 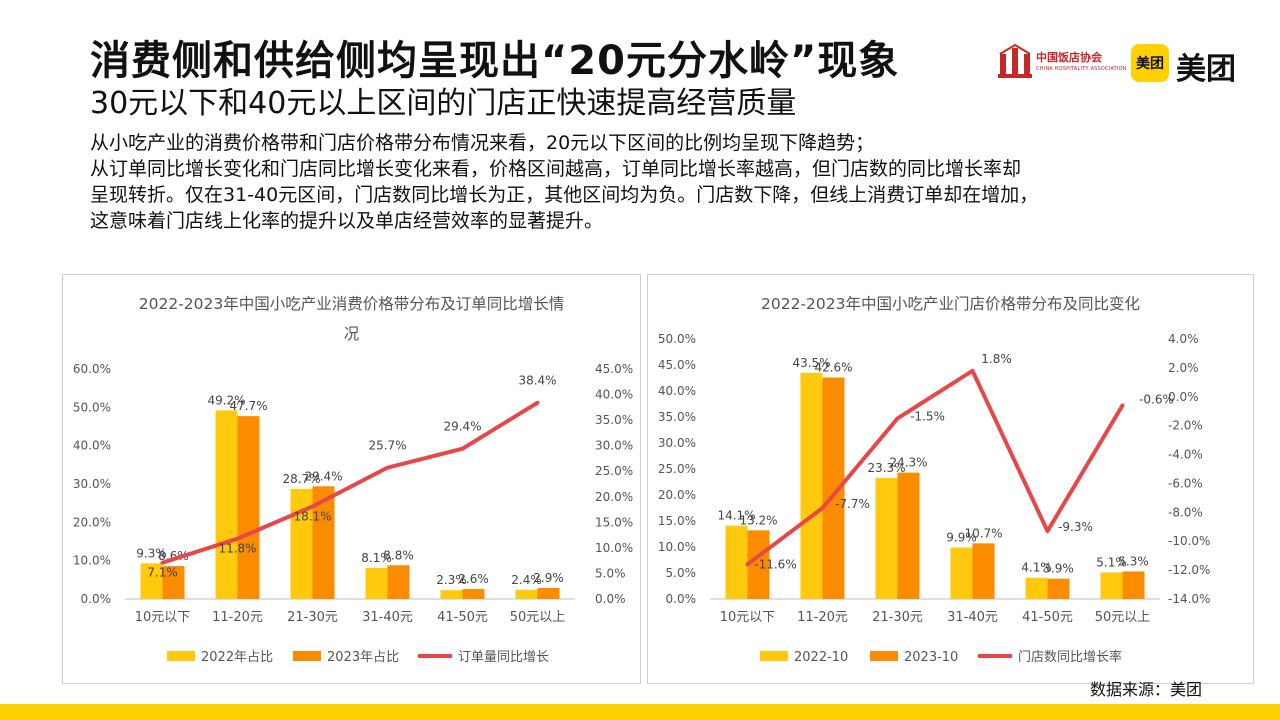 What do you see at coordinates (681, 573) in the screenshot?
I see `y-left-tick-label: 5.0%` at bounding box center [681, 573].